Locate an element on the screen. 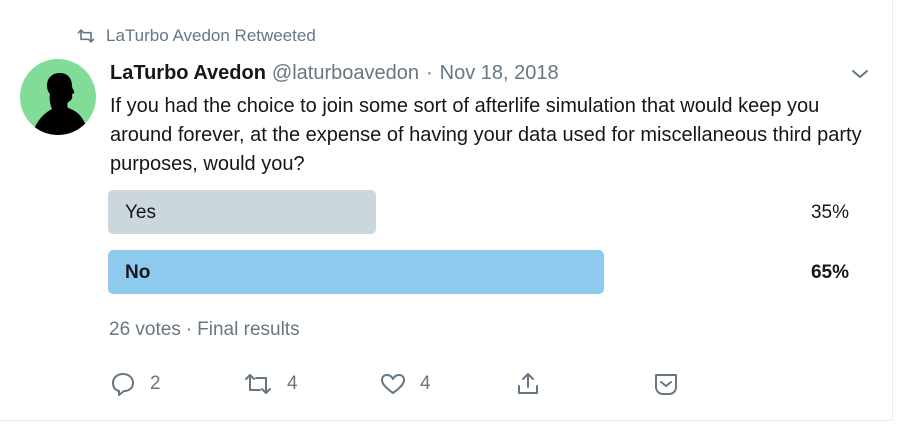  retweet-context: LaTurbo Avedon Retweeted is located at coordinates (196, 36).